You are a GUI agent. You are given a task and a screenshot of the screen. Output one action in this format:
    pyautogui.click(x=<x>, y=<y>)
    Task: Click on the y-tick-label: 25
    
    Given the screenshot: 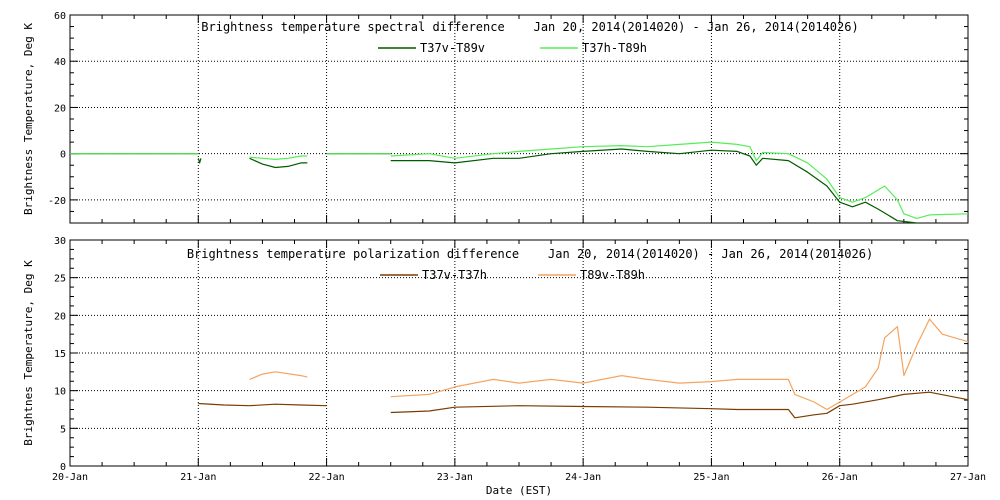 What is the action you would take?
    pyautogui.click(x=60, y=279)
    